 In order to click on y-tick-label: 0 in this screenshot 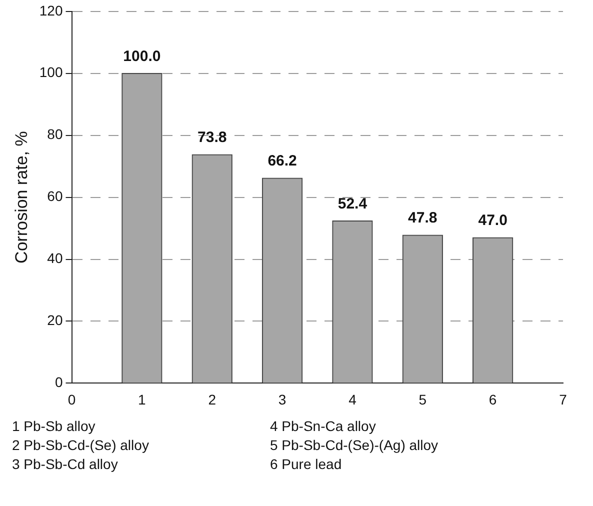, I will do `click(58, 382)`.